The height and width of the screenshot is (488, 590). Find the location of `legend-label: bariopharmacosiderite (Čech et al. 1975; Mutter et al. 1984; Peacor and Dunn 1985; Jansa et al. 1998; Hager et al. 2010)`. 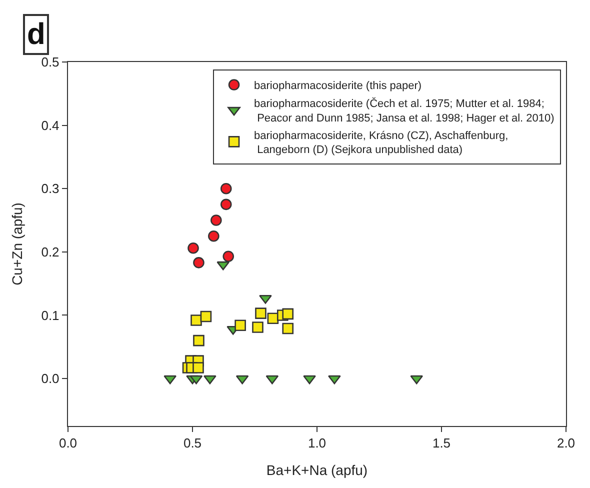

legend-label: bariopharmacosiderite (Čech et al. 1975; Mutter et al. 1984; Peacor and Dunn 1985; Jansa et al. 1998; Hager et al. 2010) is located at coordinates (404, 111).